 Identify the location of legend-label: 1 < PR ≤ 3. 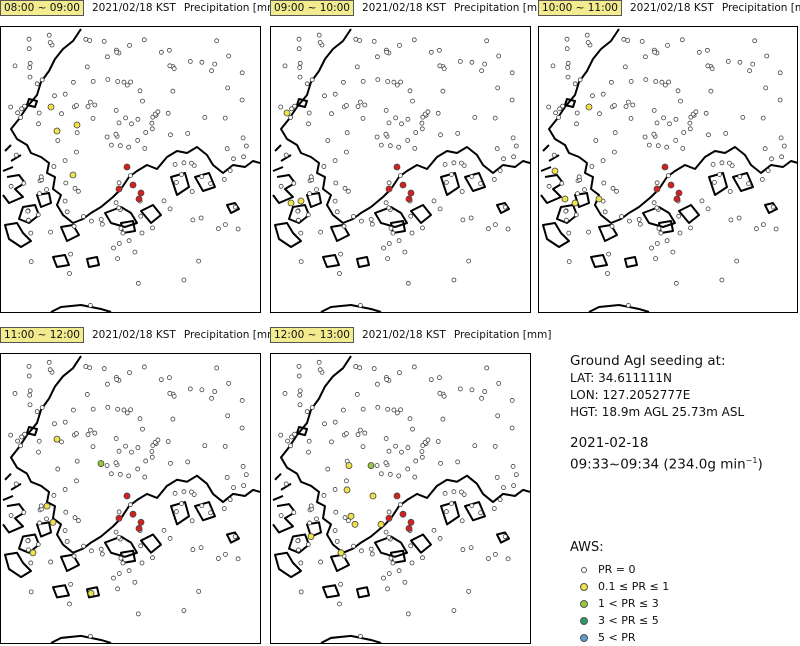
(628, 603).